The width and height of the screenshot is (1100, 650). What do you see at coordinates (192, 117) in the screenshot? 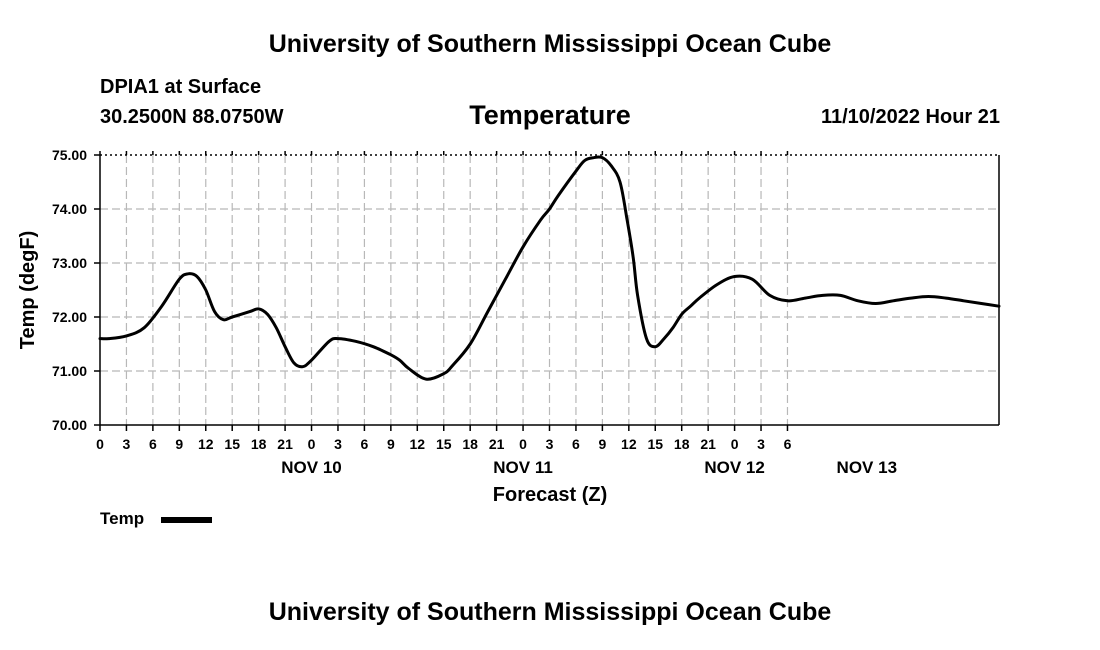
I see `coordinates-label: 30.2500N 88.0750W` at bounding box center [192, 117].